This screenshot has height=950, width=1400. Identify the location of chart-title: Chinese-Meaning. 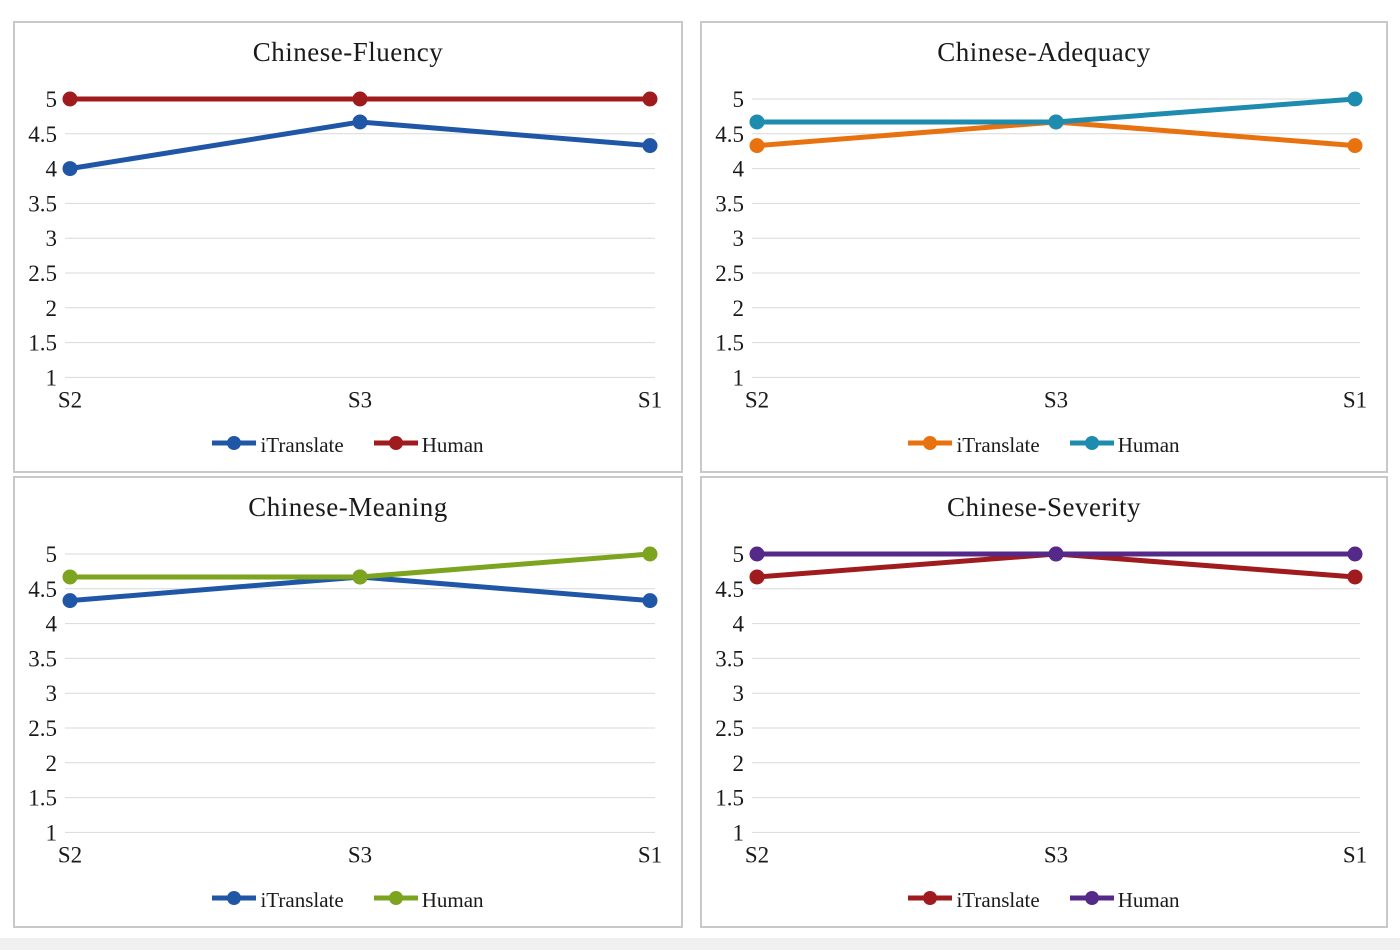
(348, 507).